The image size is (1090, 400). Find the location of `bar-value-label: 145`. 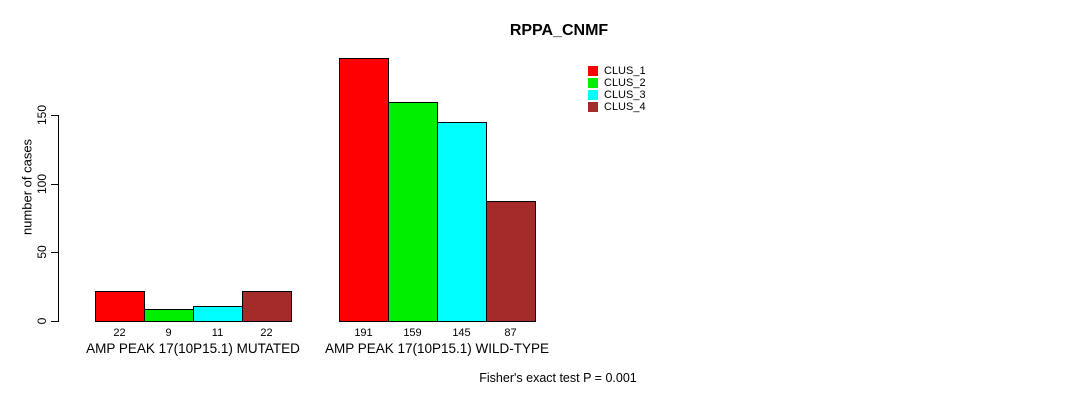

bar-value-label: 145 is located at coordinates (461, 333).